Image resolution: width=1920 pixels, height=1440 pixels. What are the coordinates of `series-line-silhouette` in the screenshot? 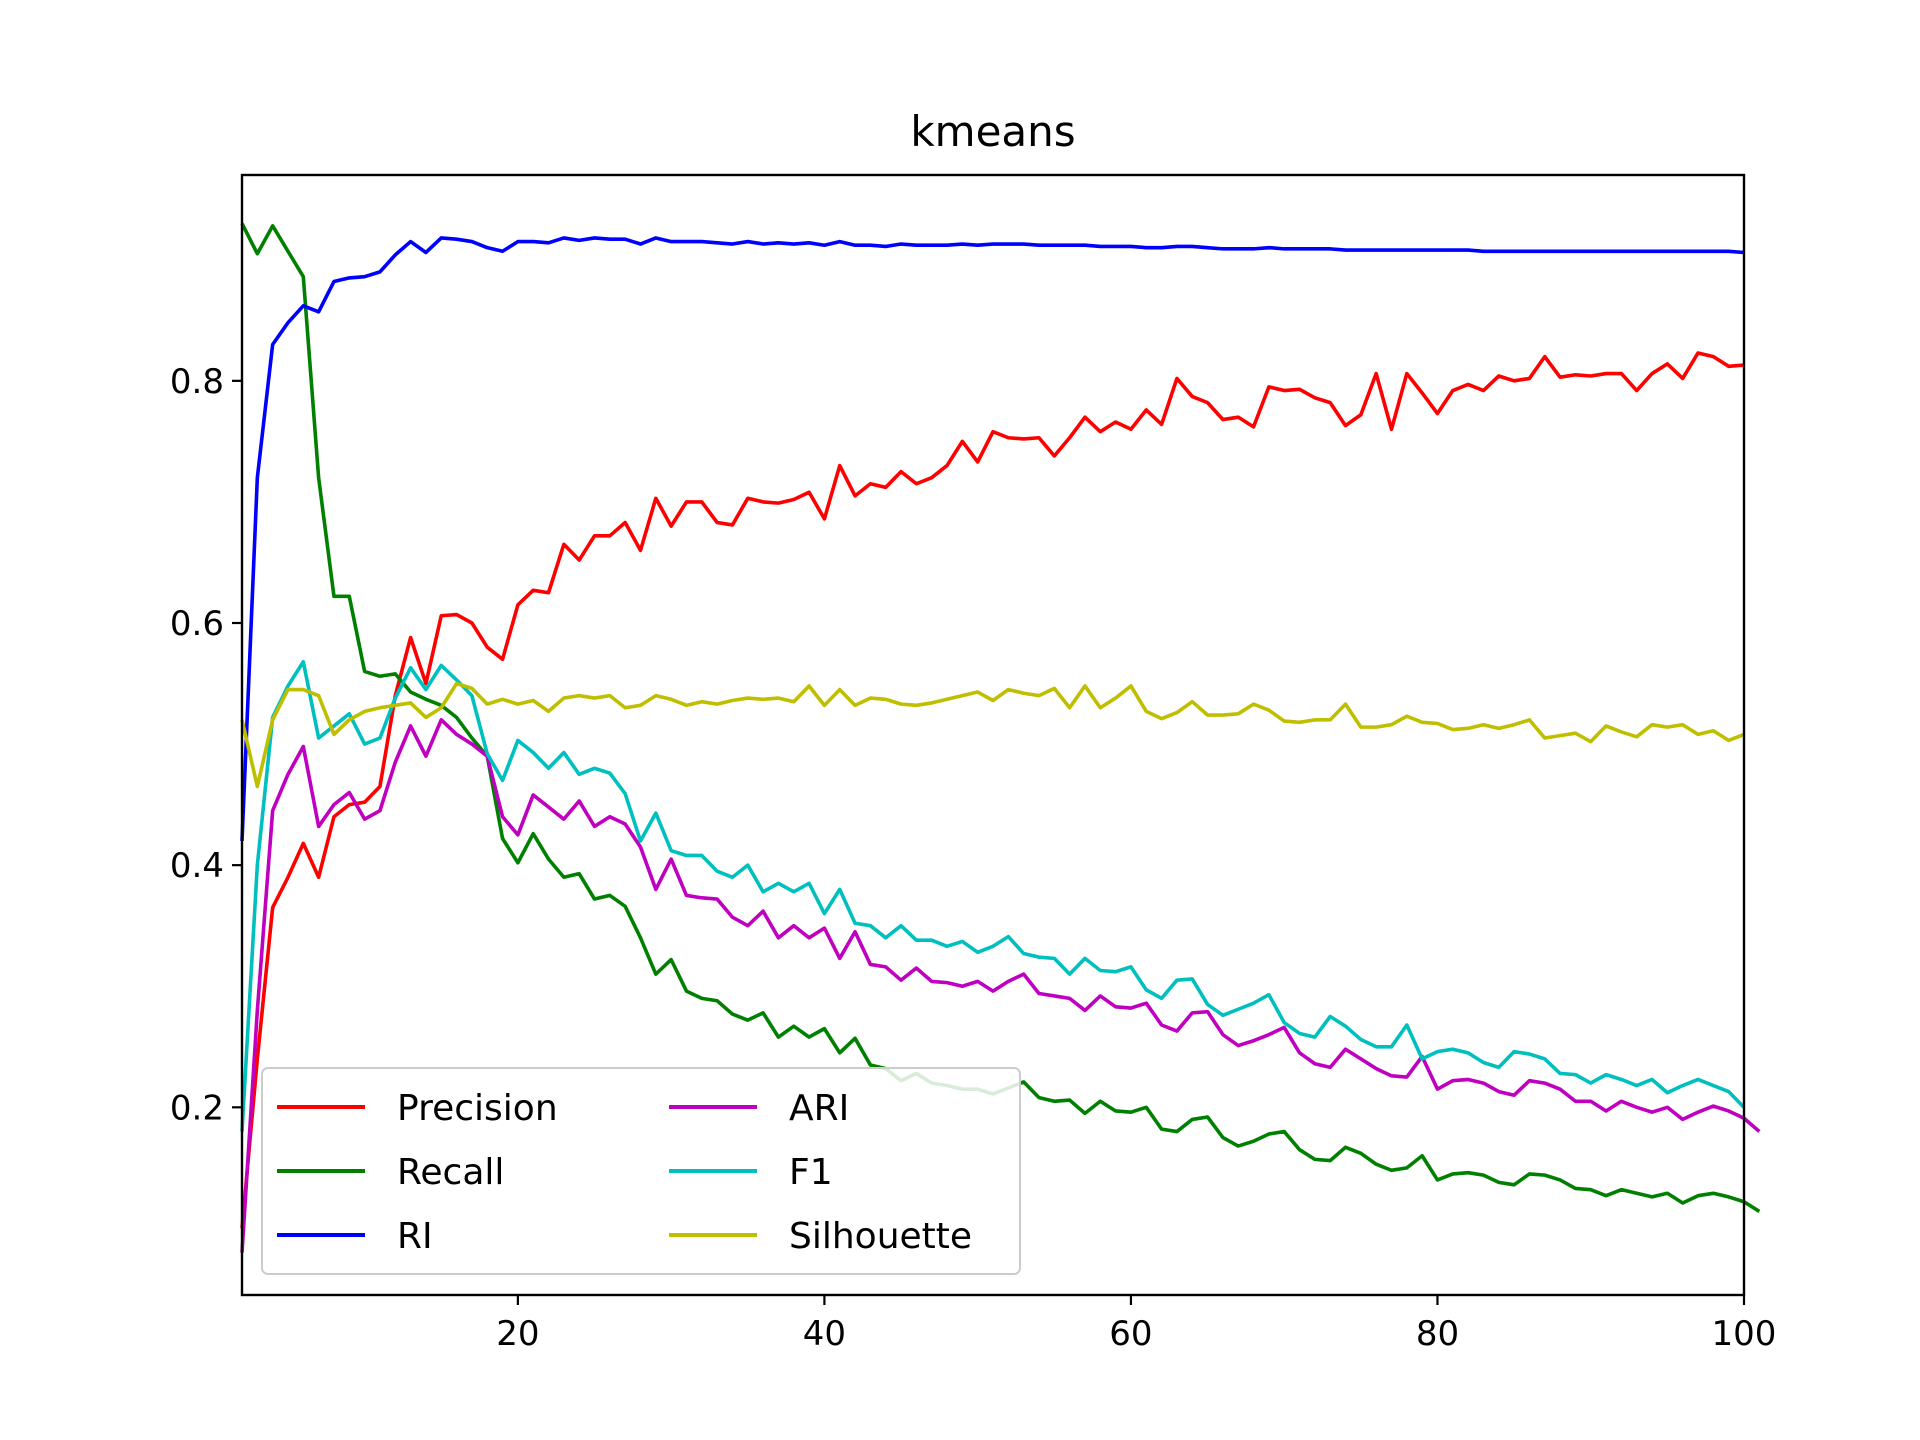 It's located at (992, 735).